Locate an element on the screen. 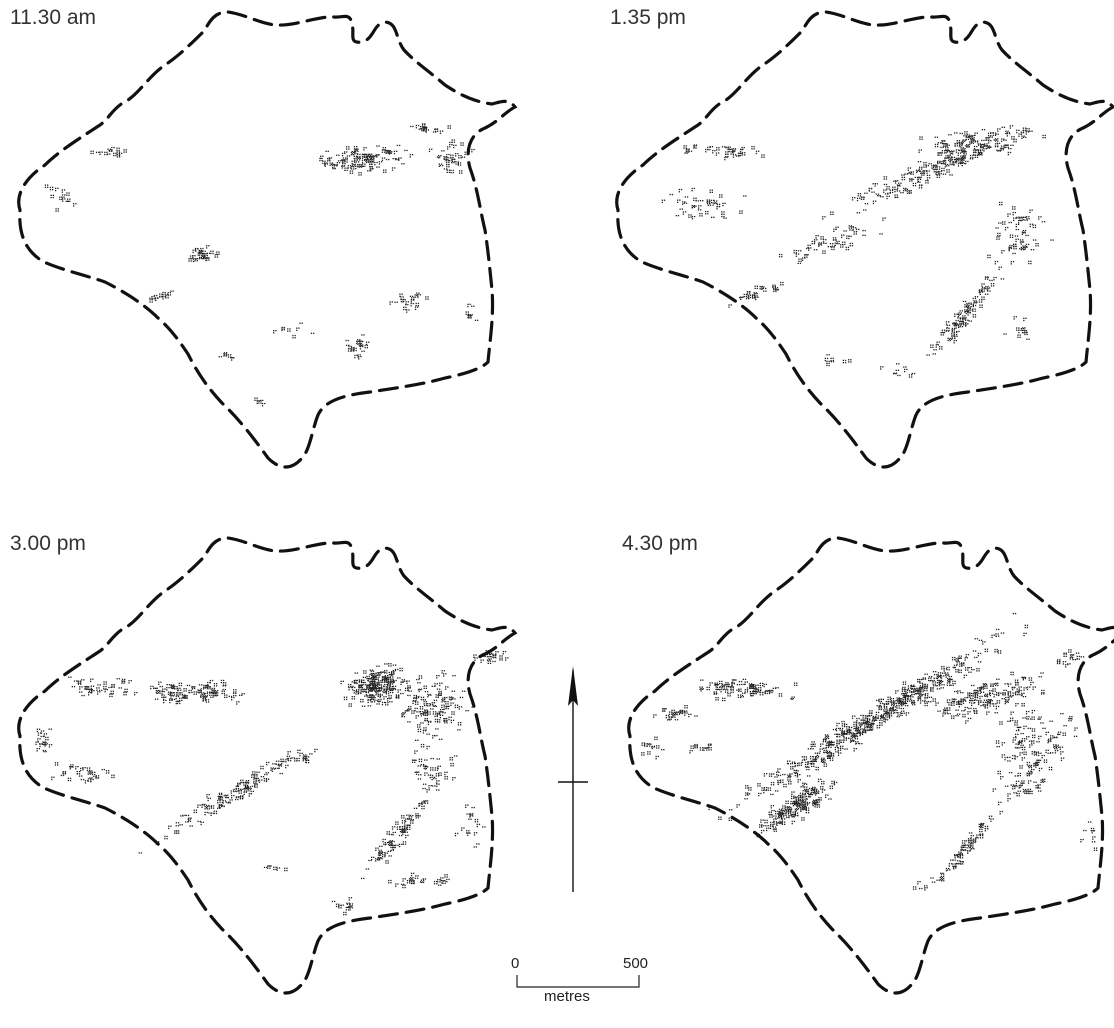 This screenshot has width=1114, height=1028. panel-time-label: 1.35 pm is located at coordinates (648, 17).